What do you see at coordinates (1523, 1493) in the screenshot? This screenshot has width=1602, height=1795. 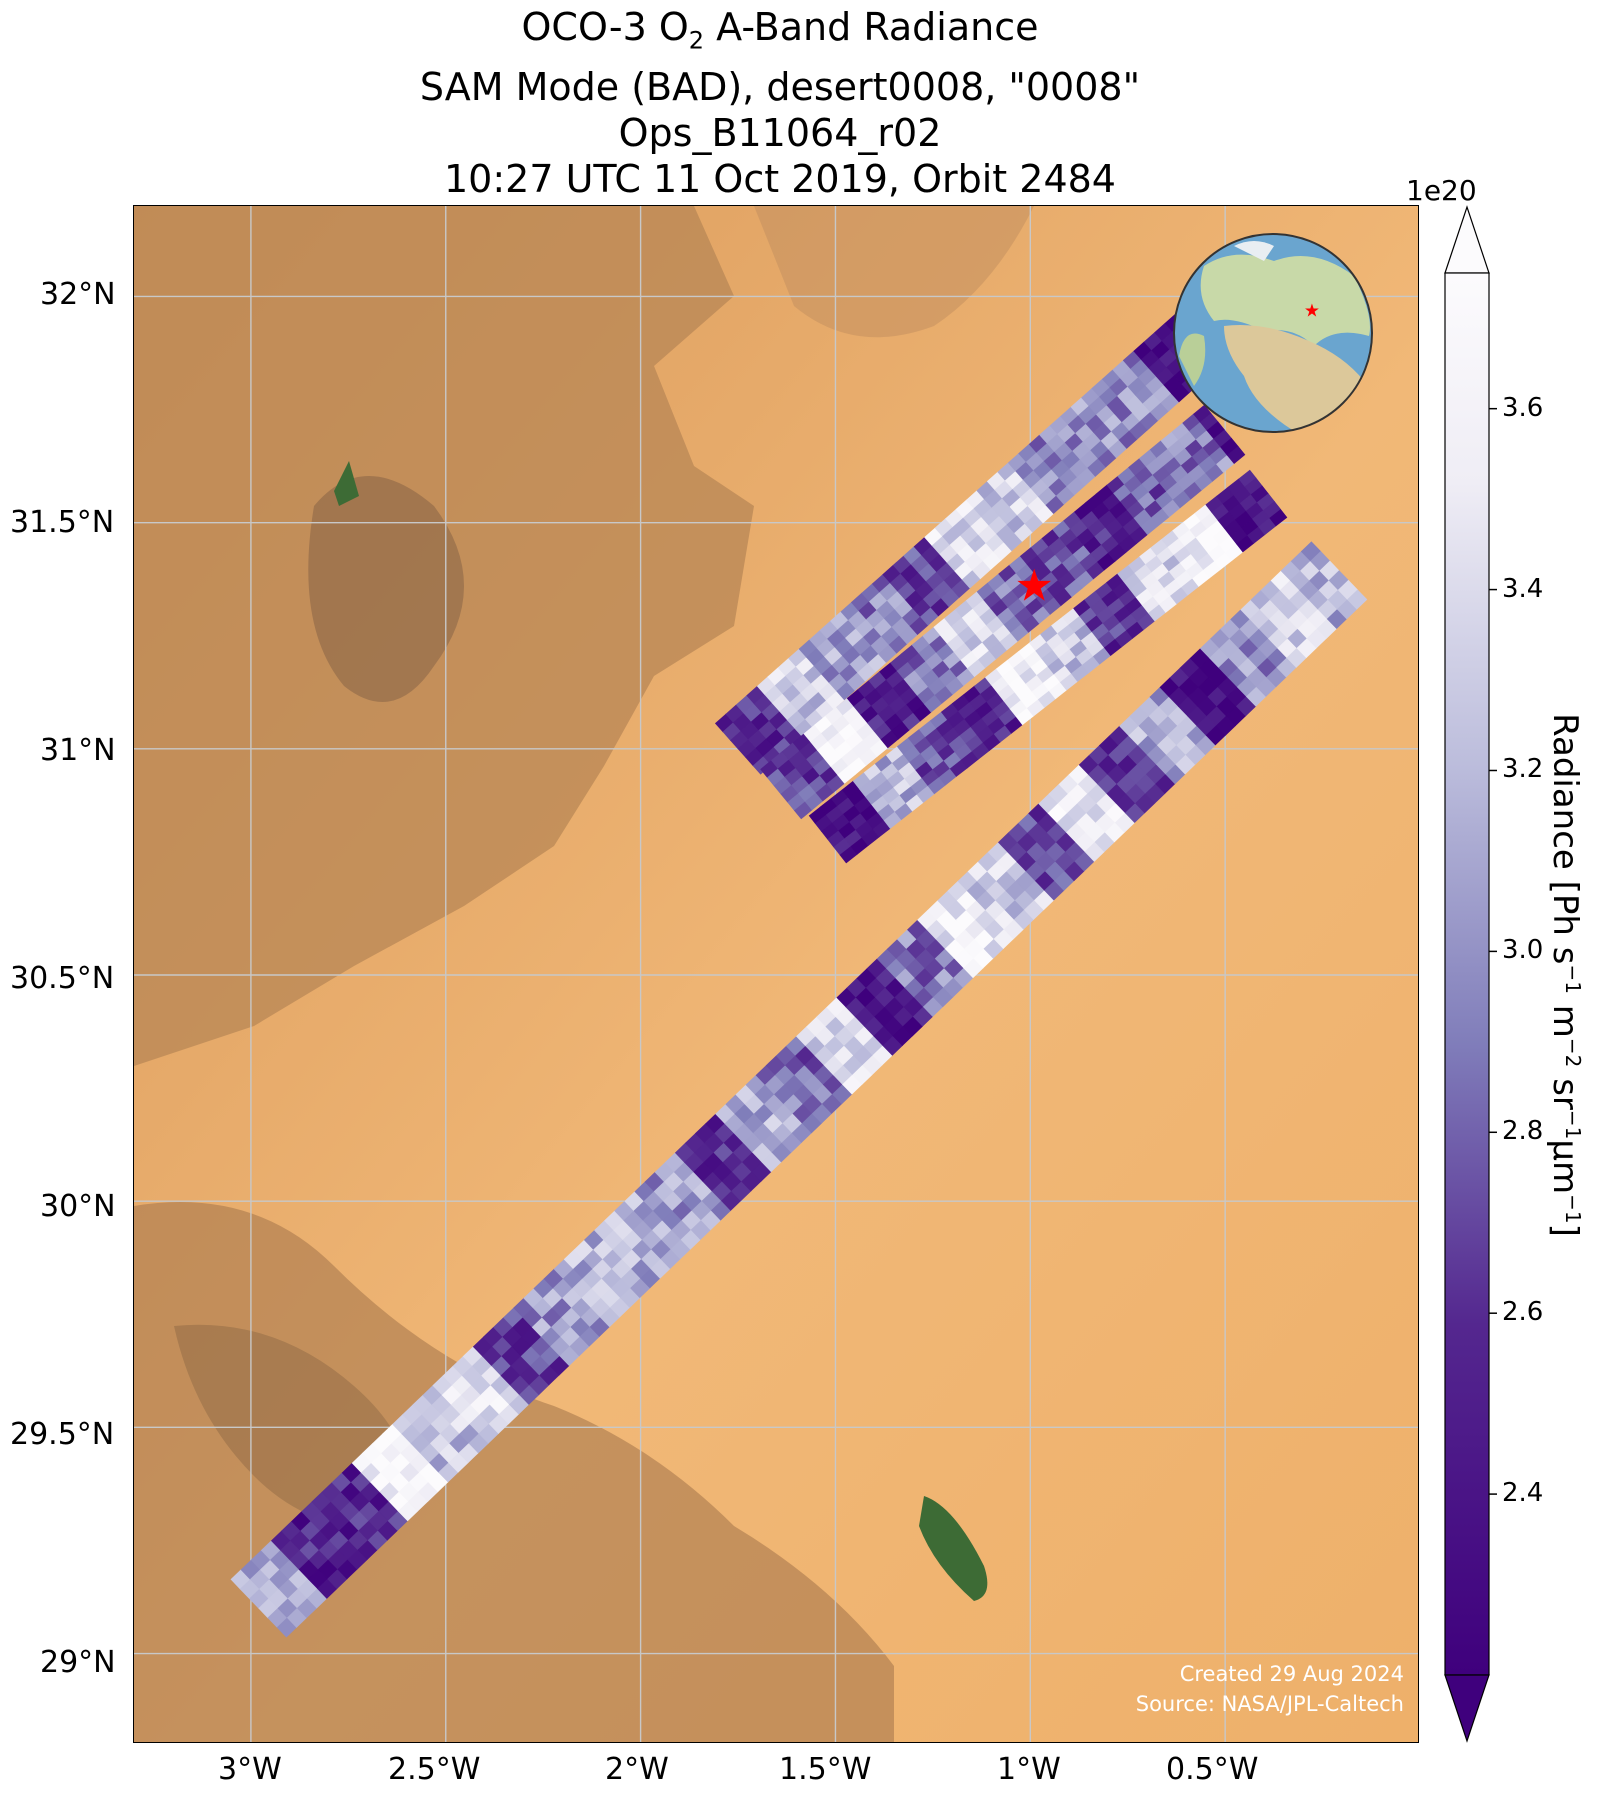 I see `colorbar-tick-label: 2.4` at bounding box center [1523, 1493].